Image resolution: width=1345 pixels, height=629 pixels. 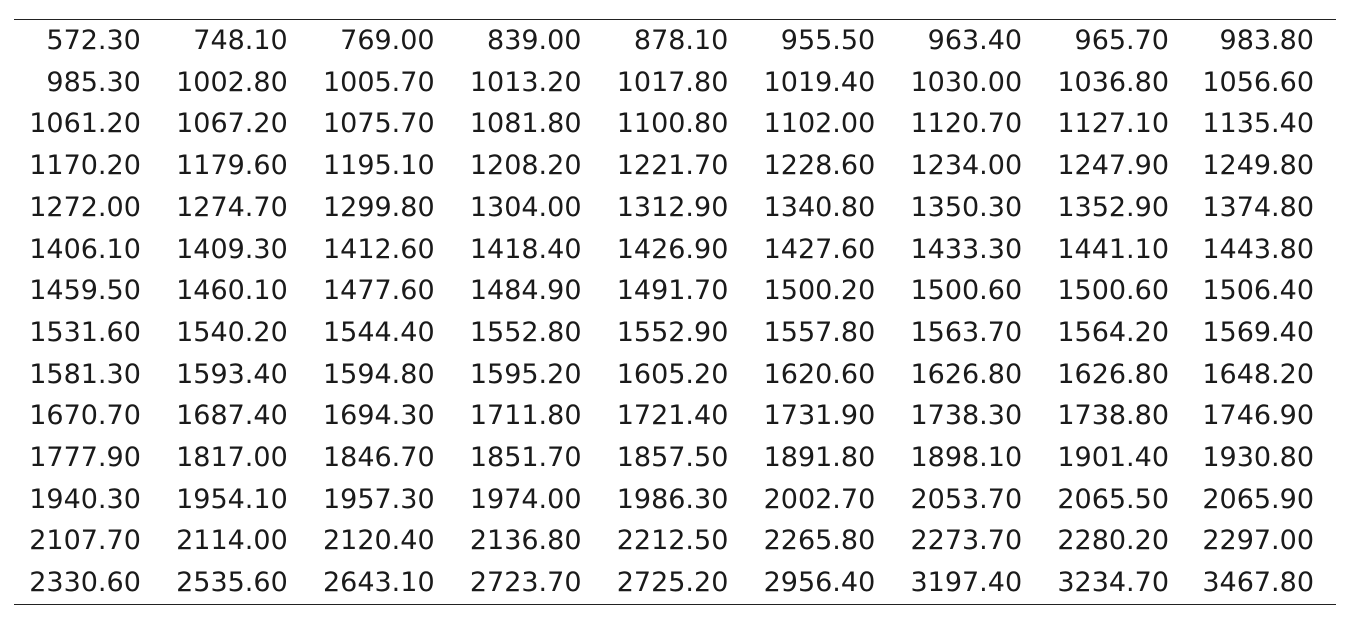 I want to click on table-cell: 1426.90, so click(x=672, y=249).